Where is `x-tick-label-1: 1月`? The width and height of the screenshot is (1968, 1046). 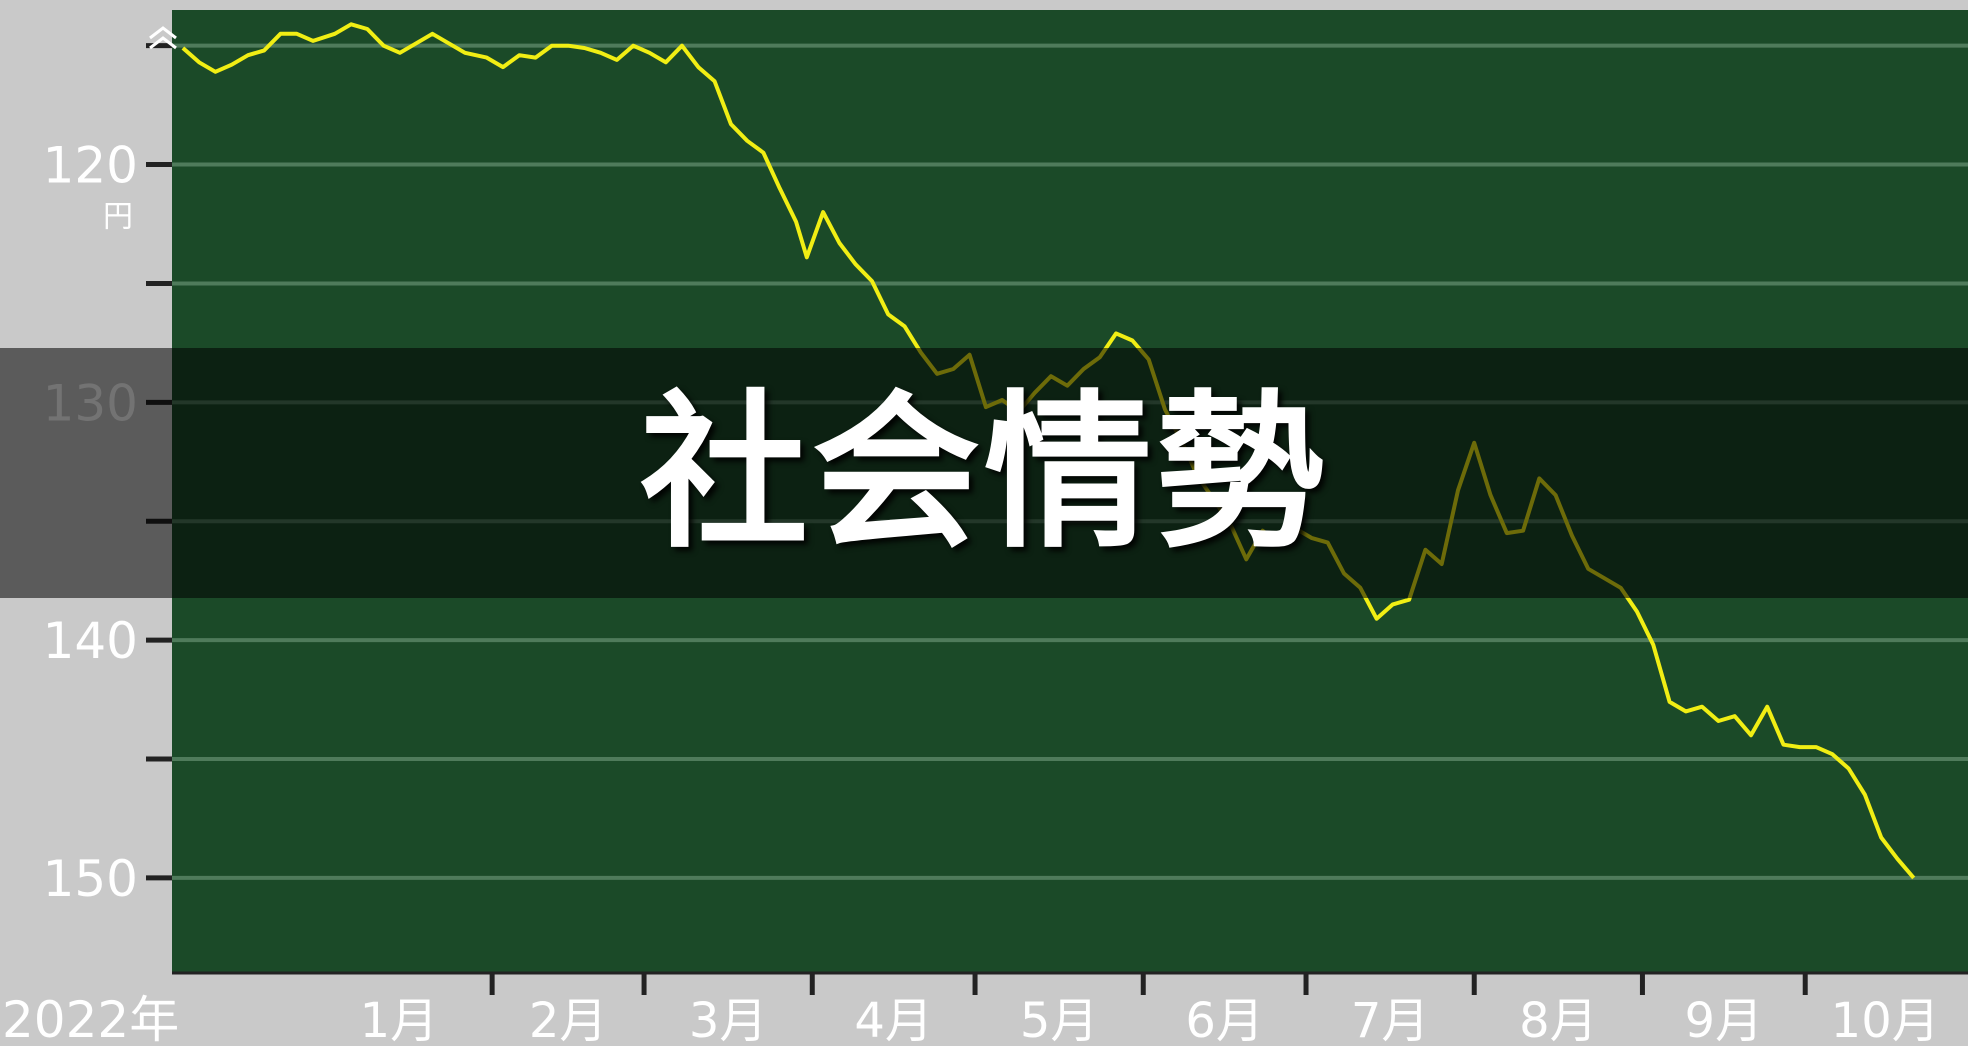 x-tick-label-1: 1月 is located at coordinates (399, 1019).